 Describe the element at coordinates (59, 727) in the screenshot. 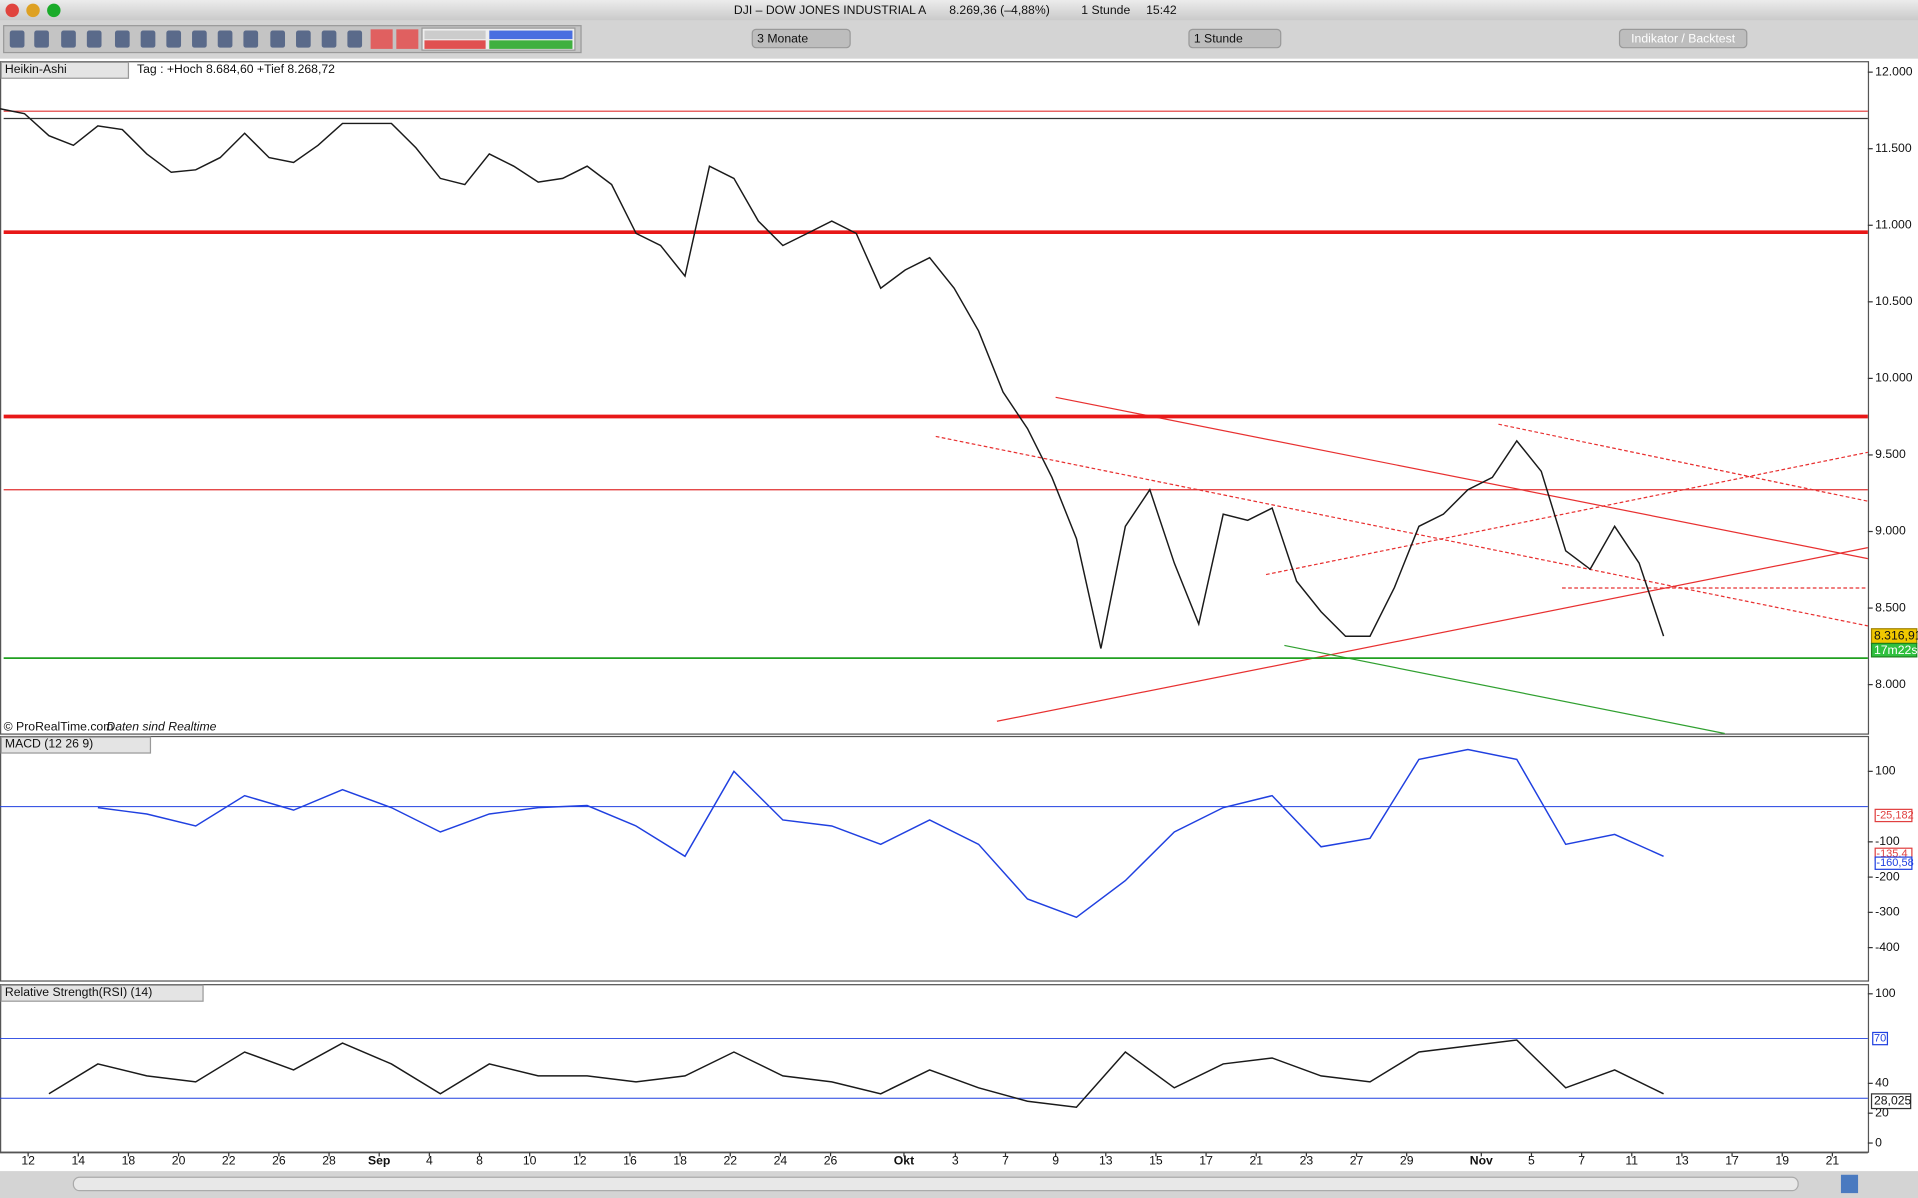

I see `copyright: © ProRealTime.com` at that location.